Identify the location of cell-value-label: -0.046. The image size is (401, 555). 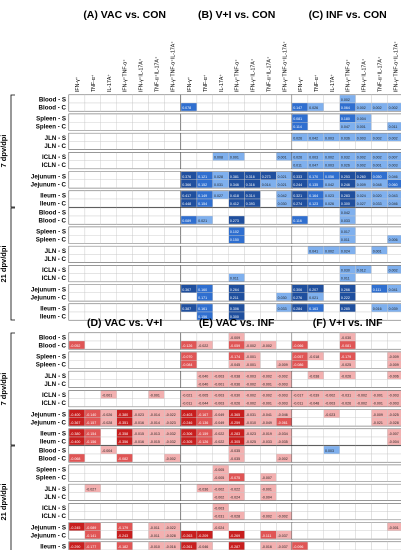
(283, 415).